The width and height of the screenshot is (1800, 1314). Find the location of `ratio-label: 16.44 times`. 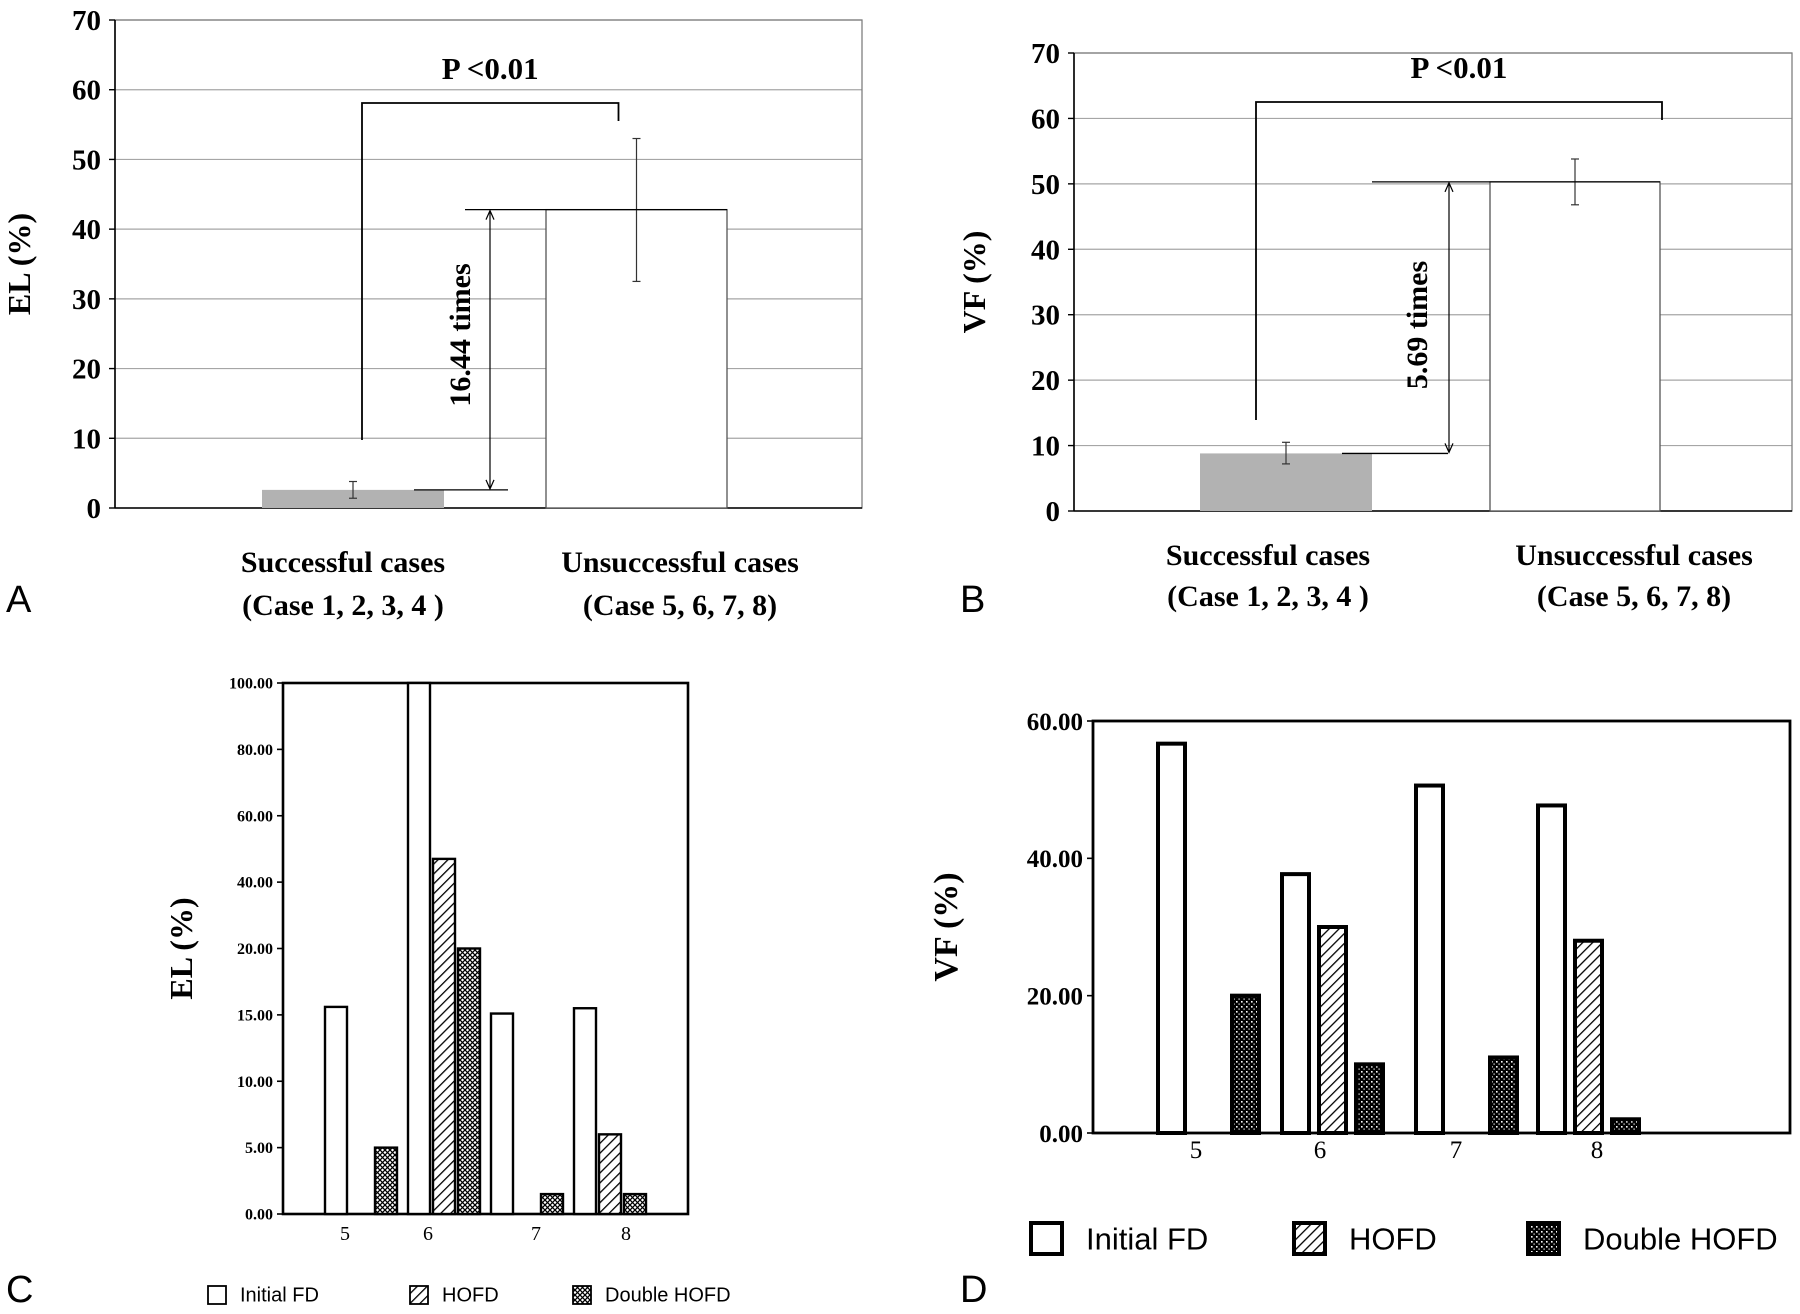

ratio-label: 16.44 times is located at coordinates (460, 334).